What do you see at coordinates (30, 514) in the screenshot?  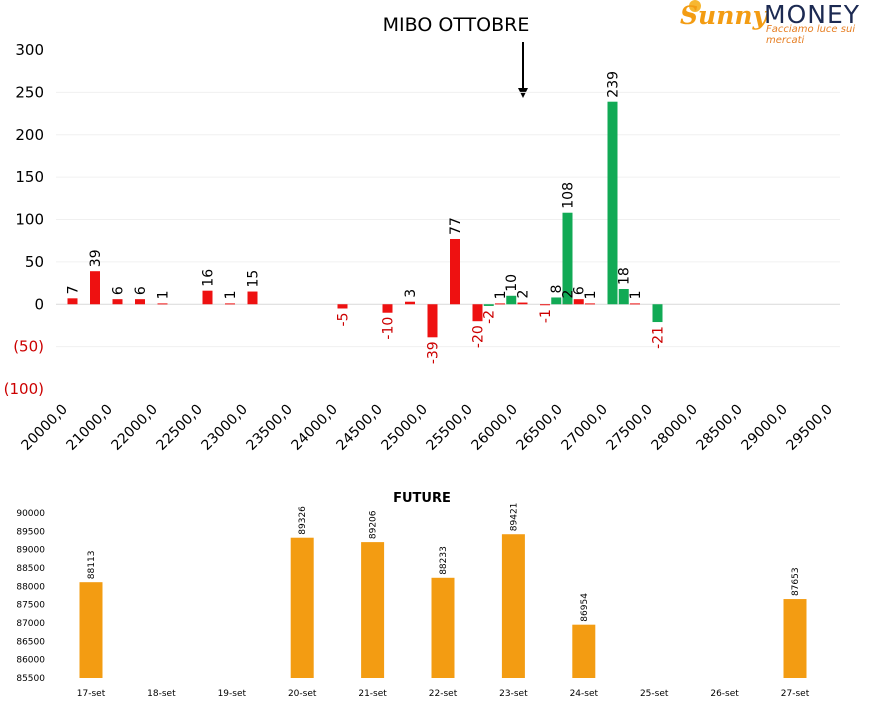 I see `y-tick-label: 90000` at bounding box center [30, 514].